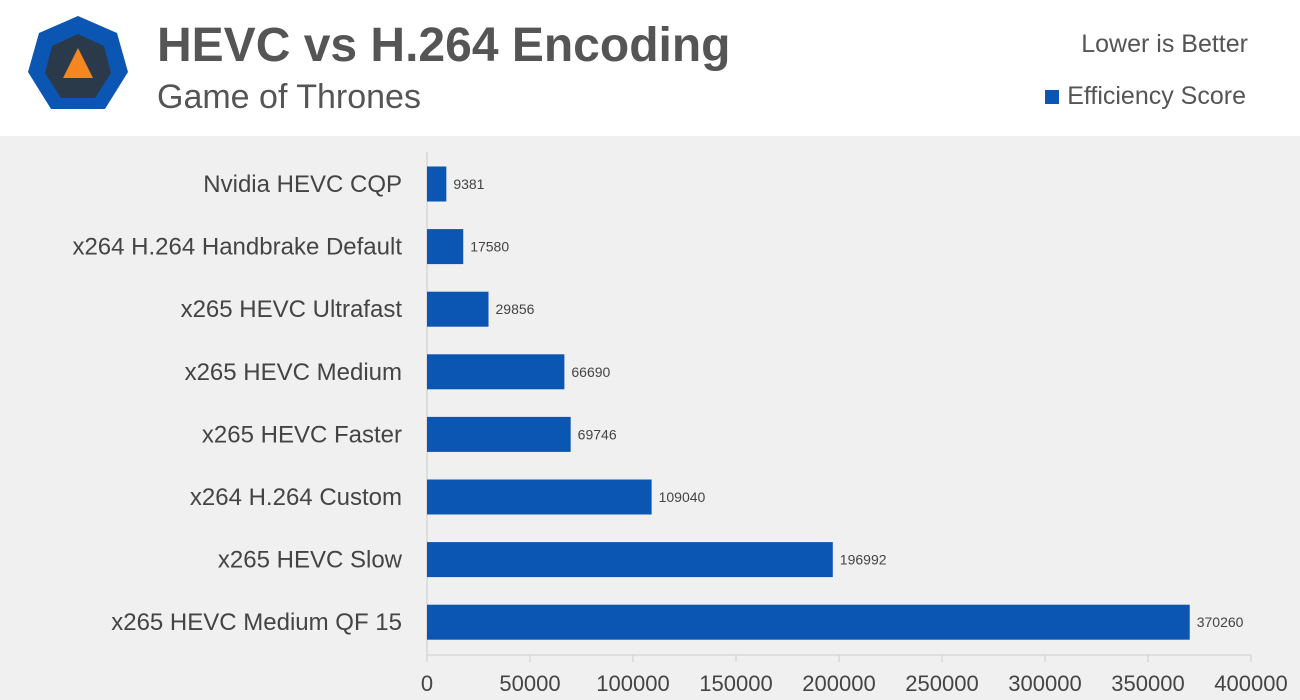 The width and height of the screenshot is (1300, 700). I want to click on x-tick-label: 300000, so click(1044, 683).